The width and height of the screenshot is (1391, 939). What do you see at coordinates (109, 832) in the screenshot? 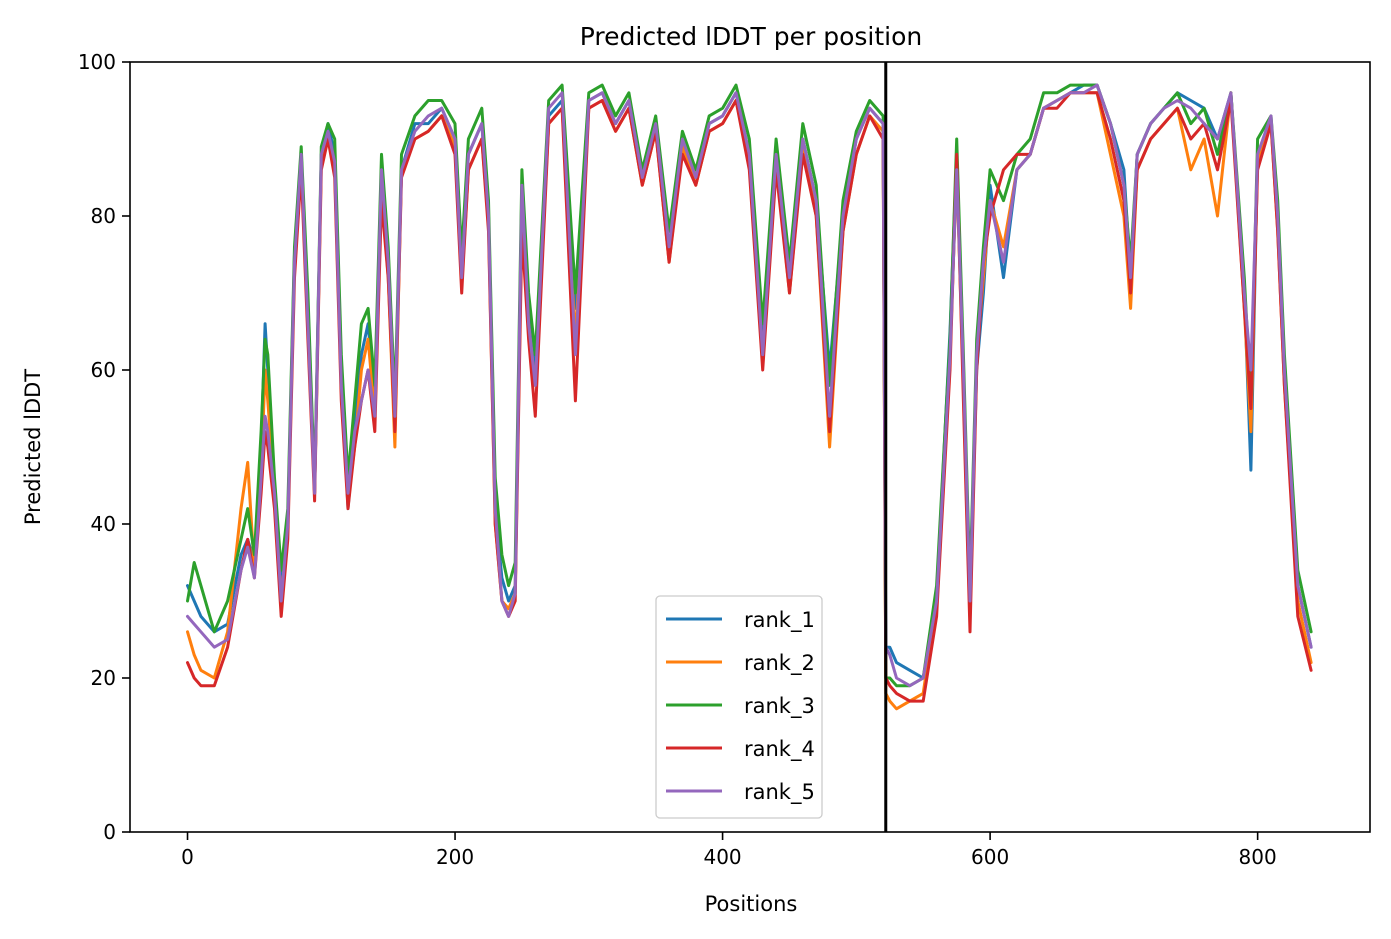
I see `y-tick-label: 0` at bounding box center [109, 832].